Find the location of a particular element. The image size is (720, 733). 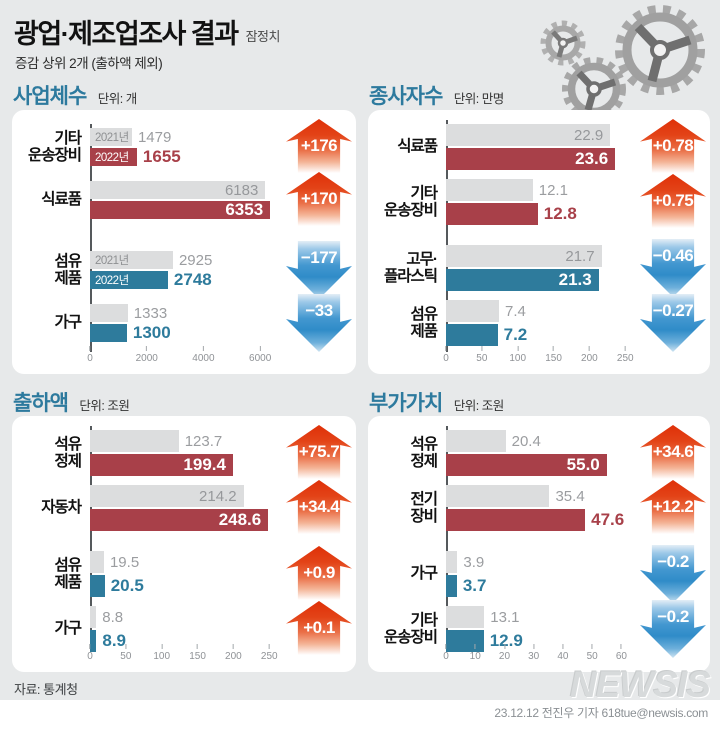

bar-group: 기타 운송장비 2021년 1479 2022년 1655 +176 is located at coordinates (188, 146).